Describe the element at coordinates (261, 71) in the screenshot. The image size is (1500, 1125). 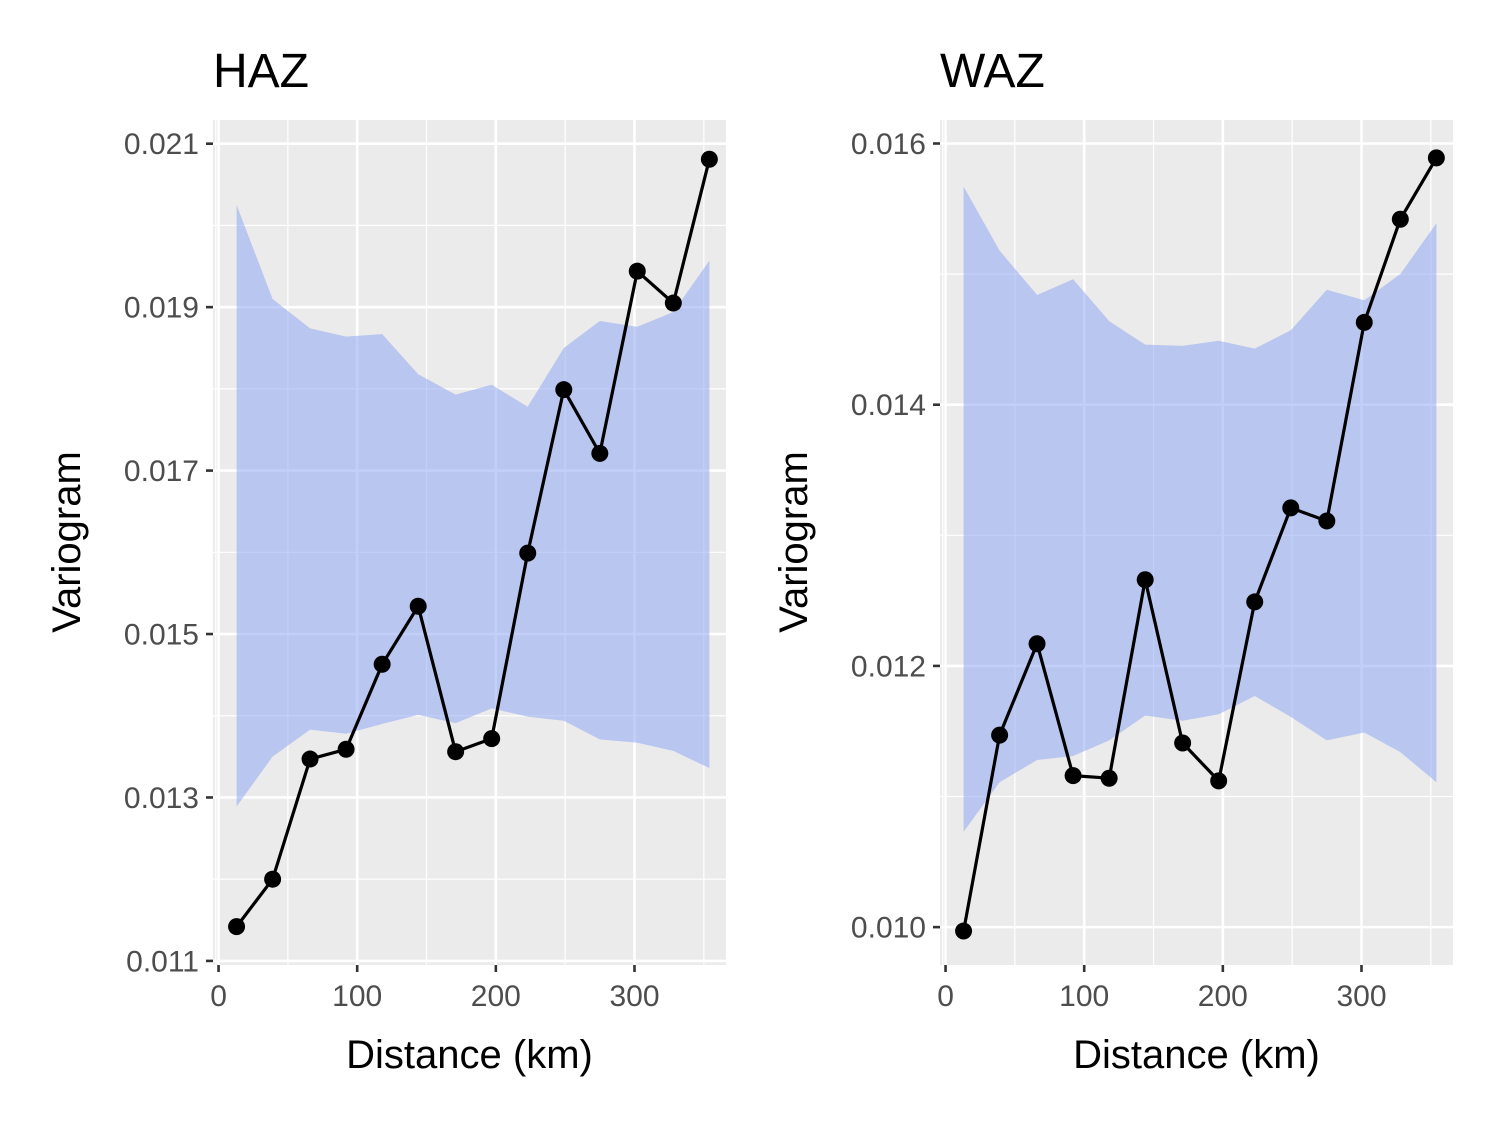
I see `chart-title: HAZ` at that location.